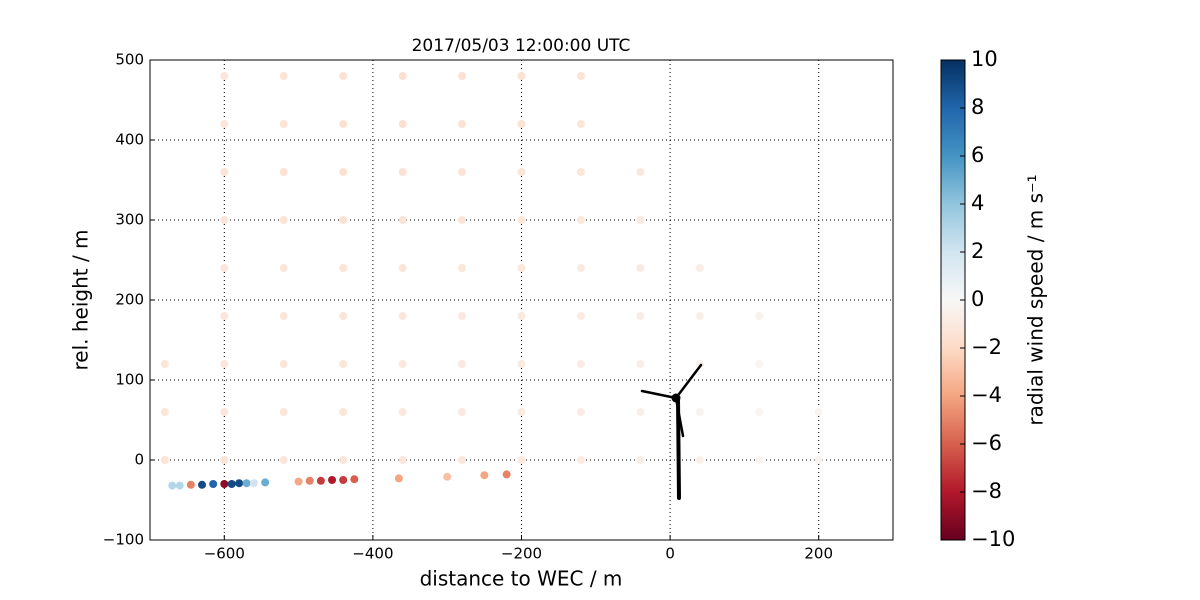  What do you see at coordinates (81, 299) in the screenshot?
I see `y-axis-label: rel. height / m` at bounding box center [81, 299].